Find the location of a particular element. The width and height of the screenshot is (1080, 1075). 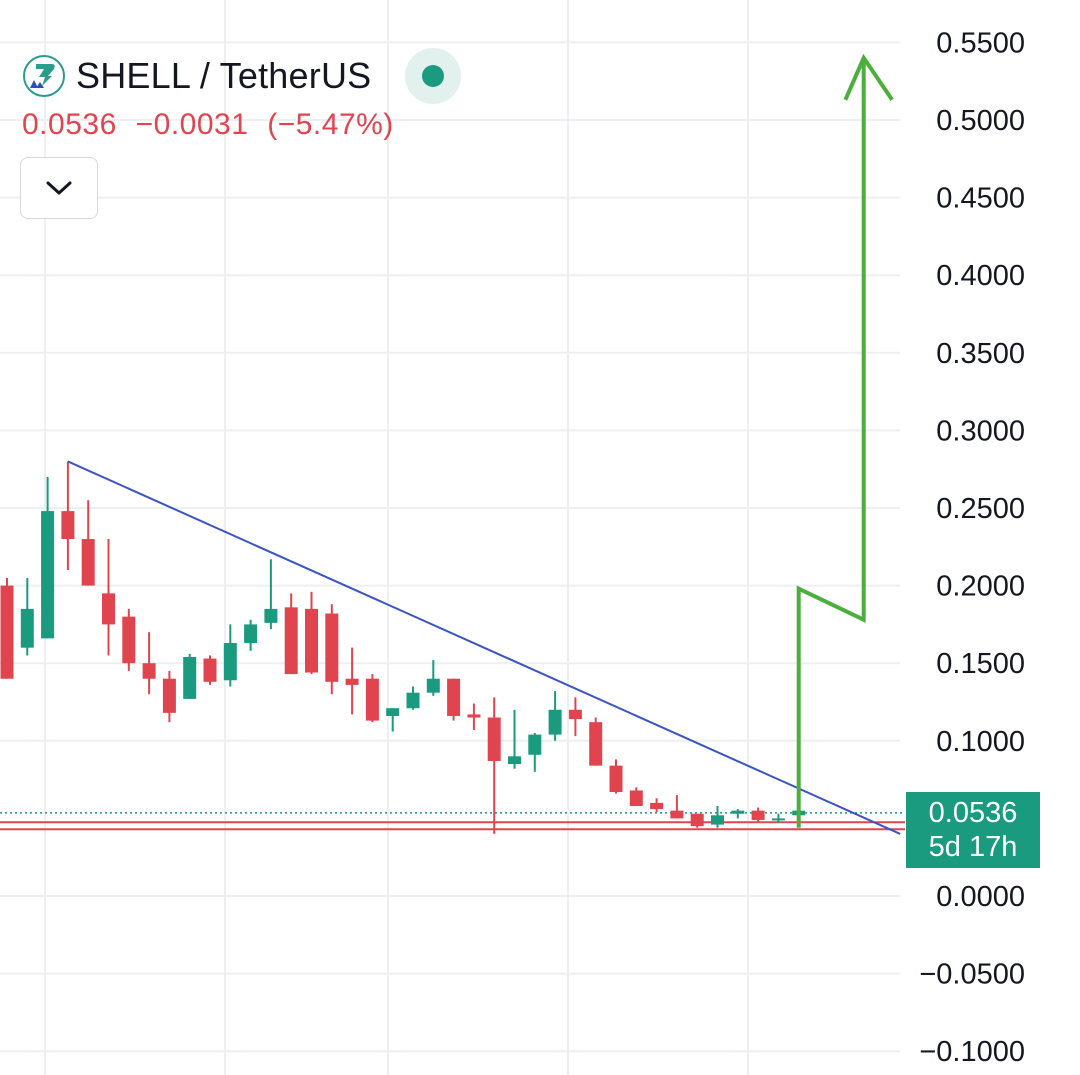

y-tick-label: 0.4500 is located at coordinates (980, 199).